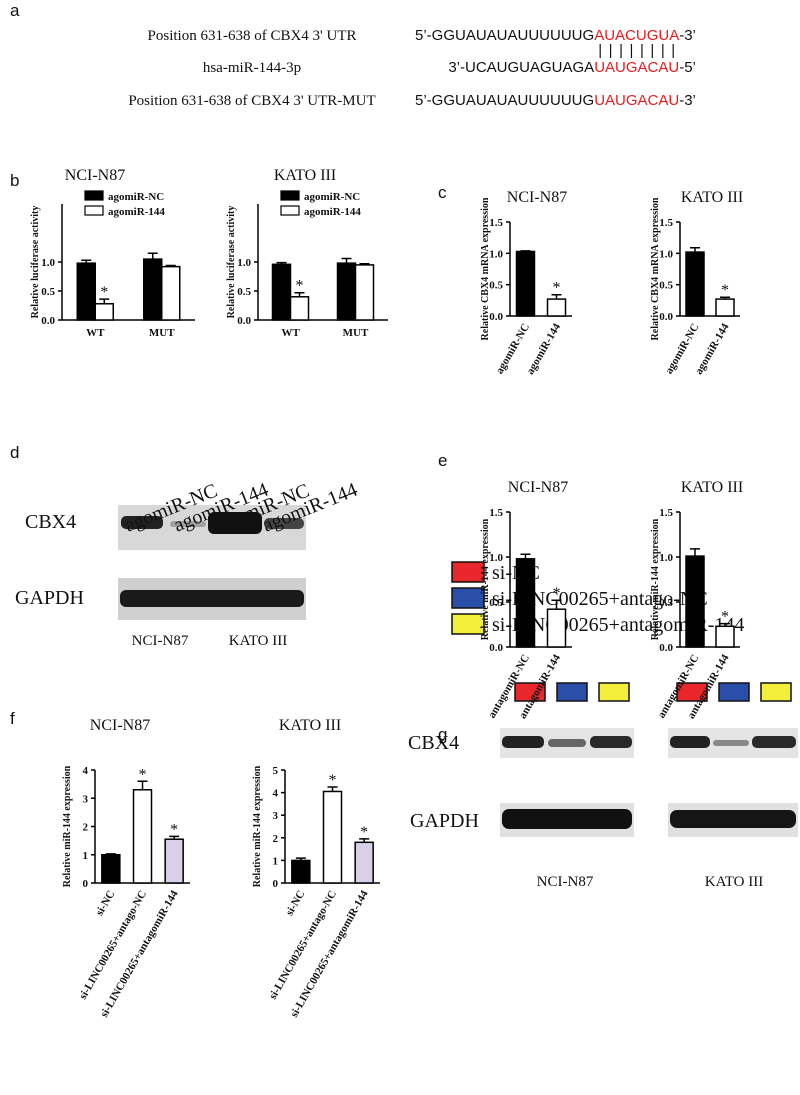 The height and width of the screenshot is (1095, 800). Describe the element at coordinates (442, 460) in the screenshot. I see `panel-letter: e` at that location.